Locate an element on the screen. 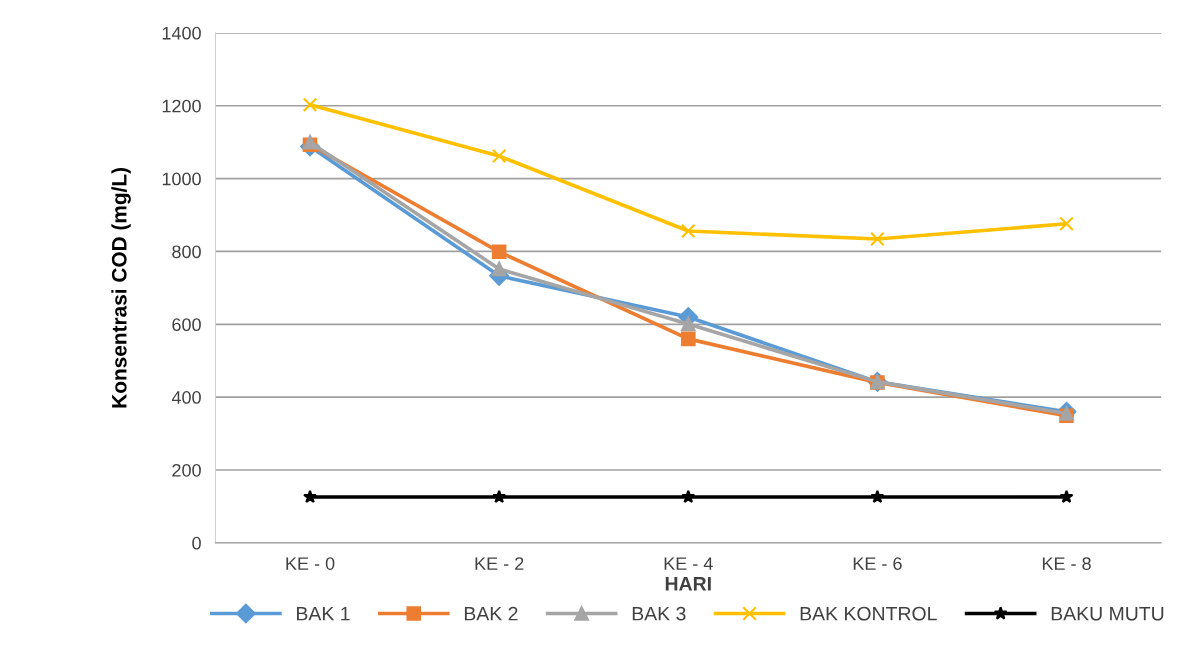 Image resolution: width=1197 pixels, height=658 pixels. y-tick-label: 800 is located at coordinates (186, 252).